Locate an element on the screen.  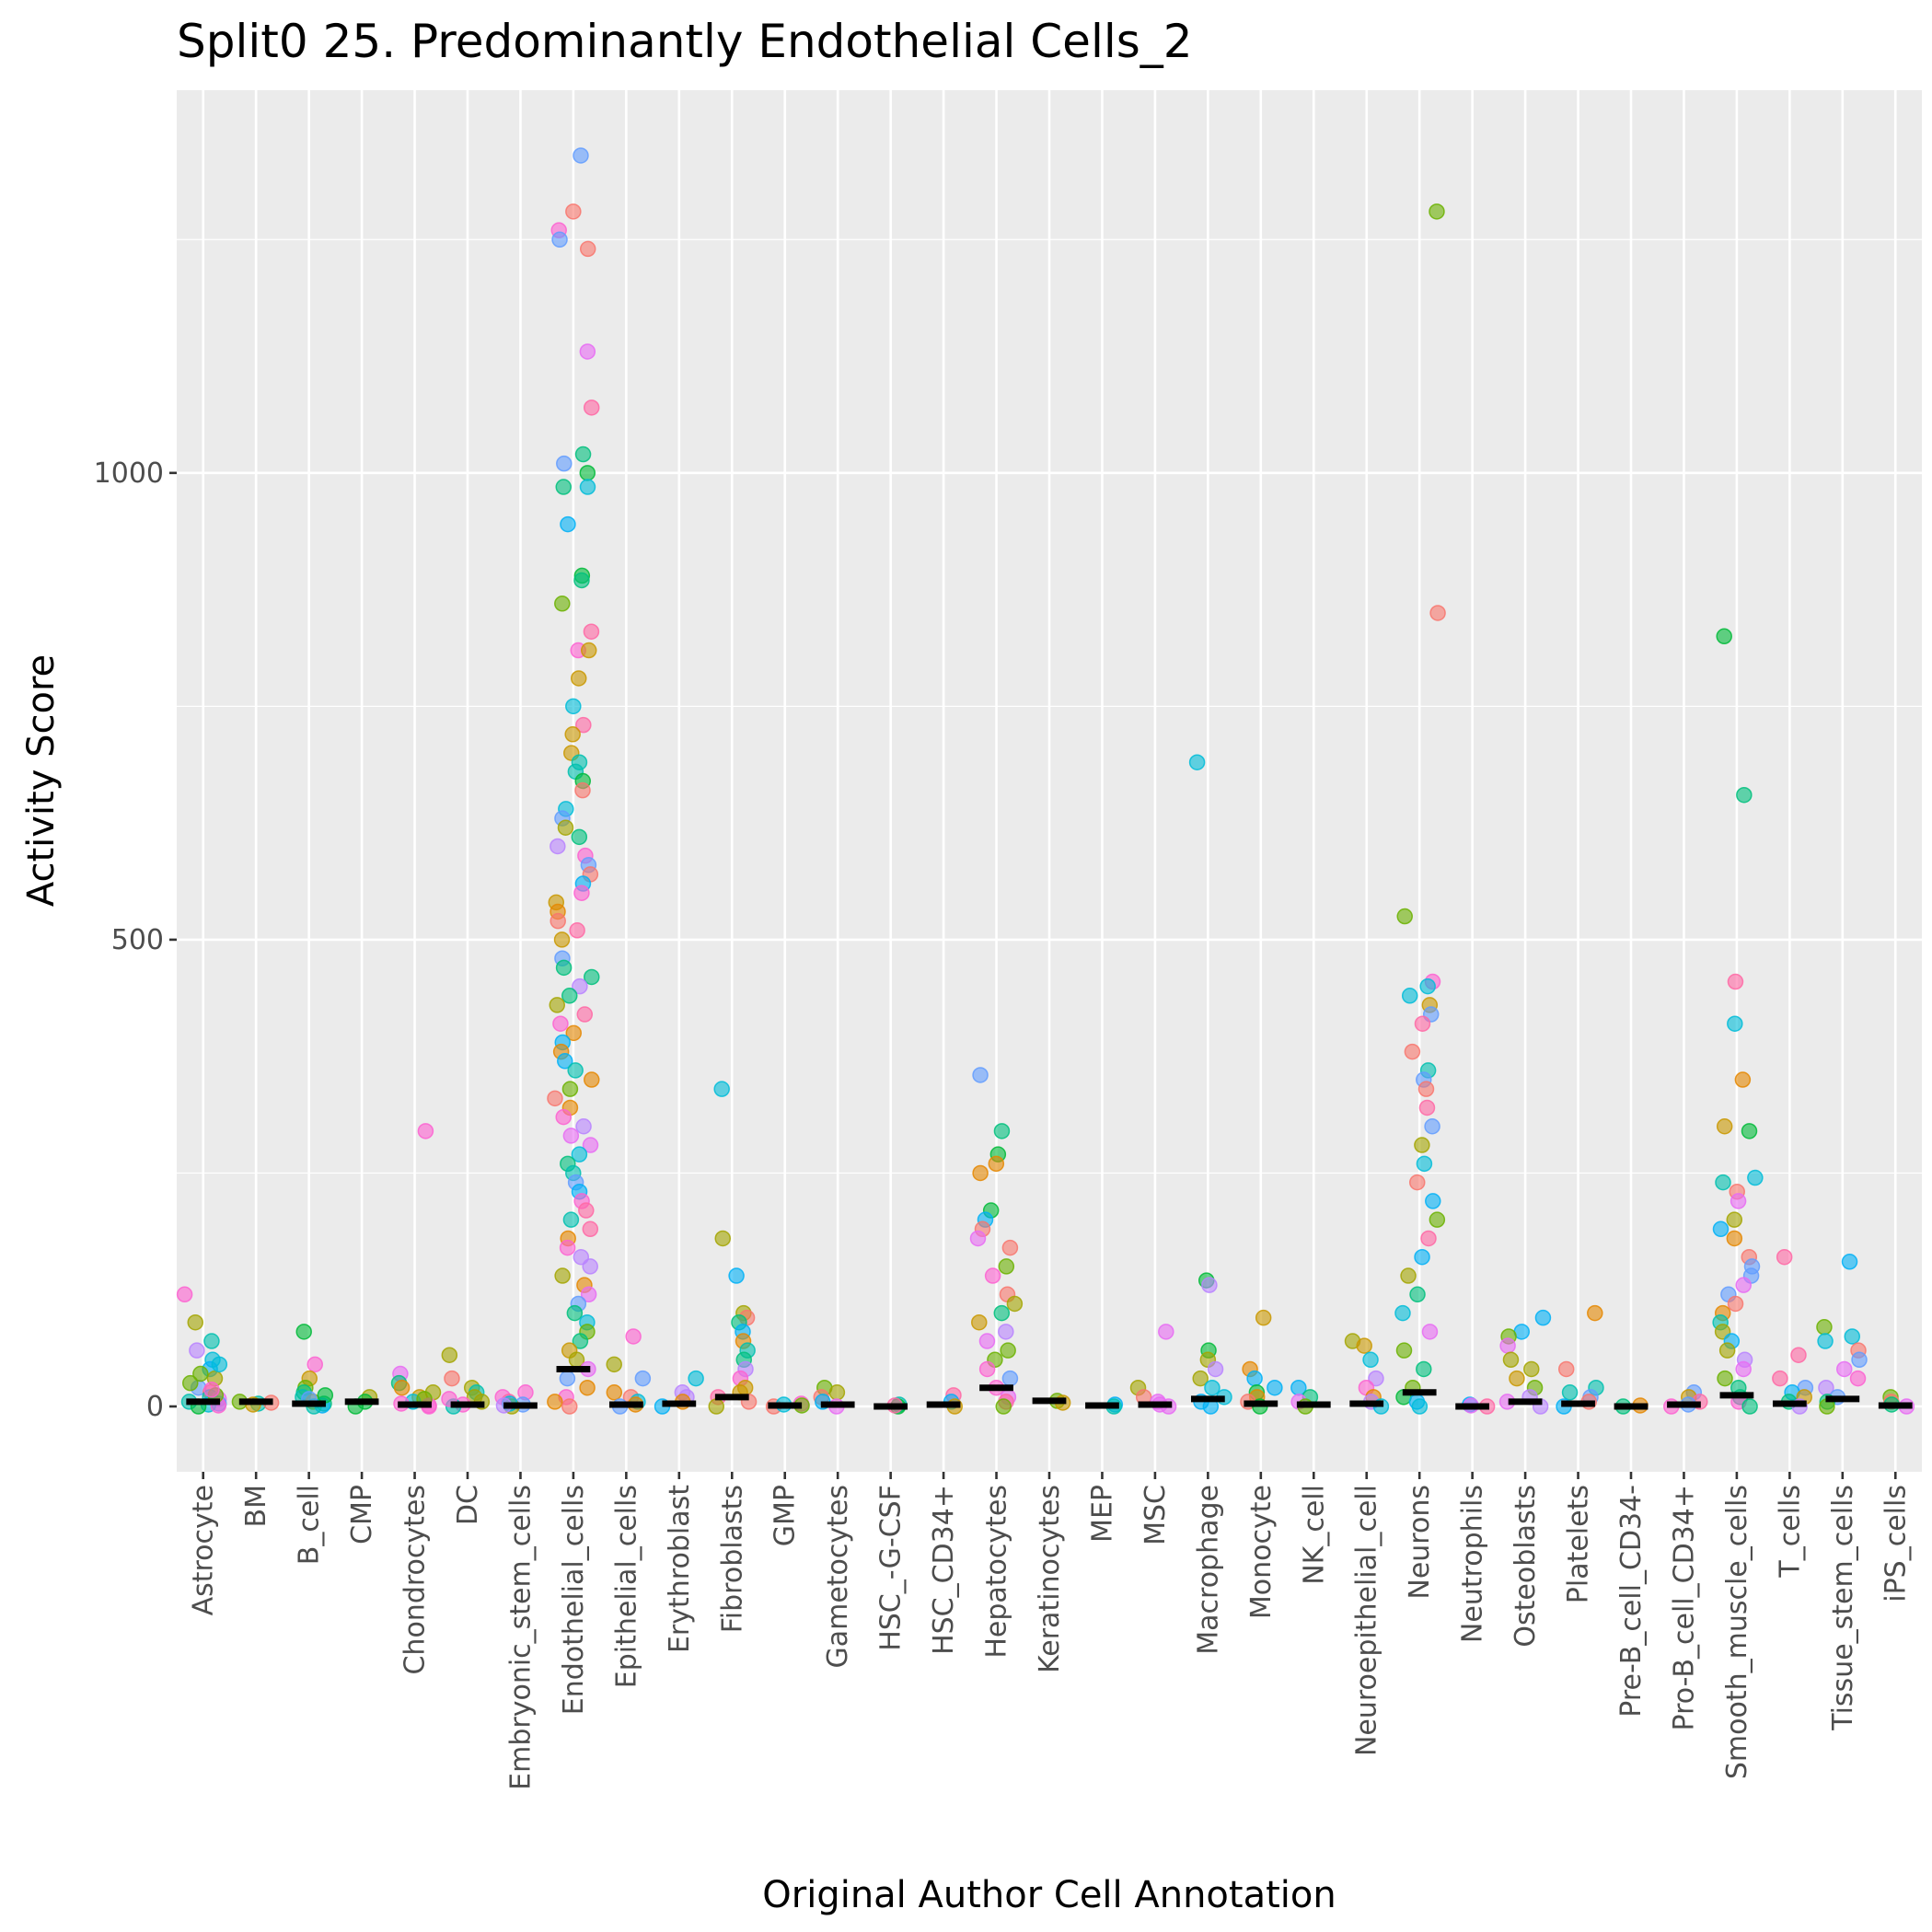
y-tick-label: 500 is located at coordinates (137, 940).